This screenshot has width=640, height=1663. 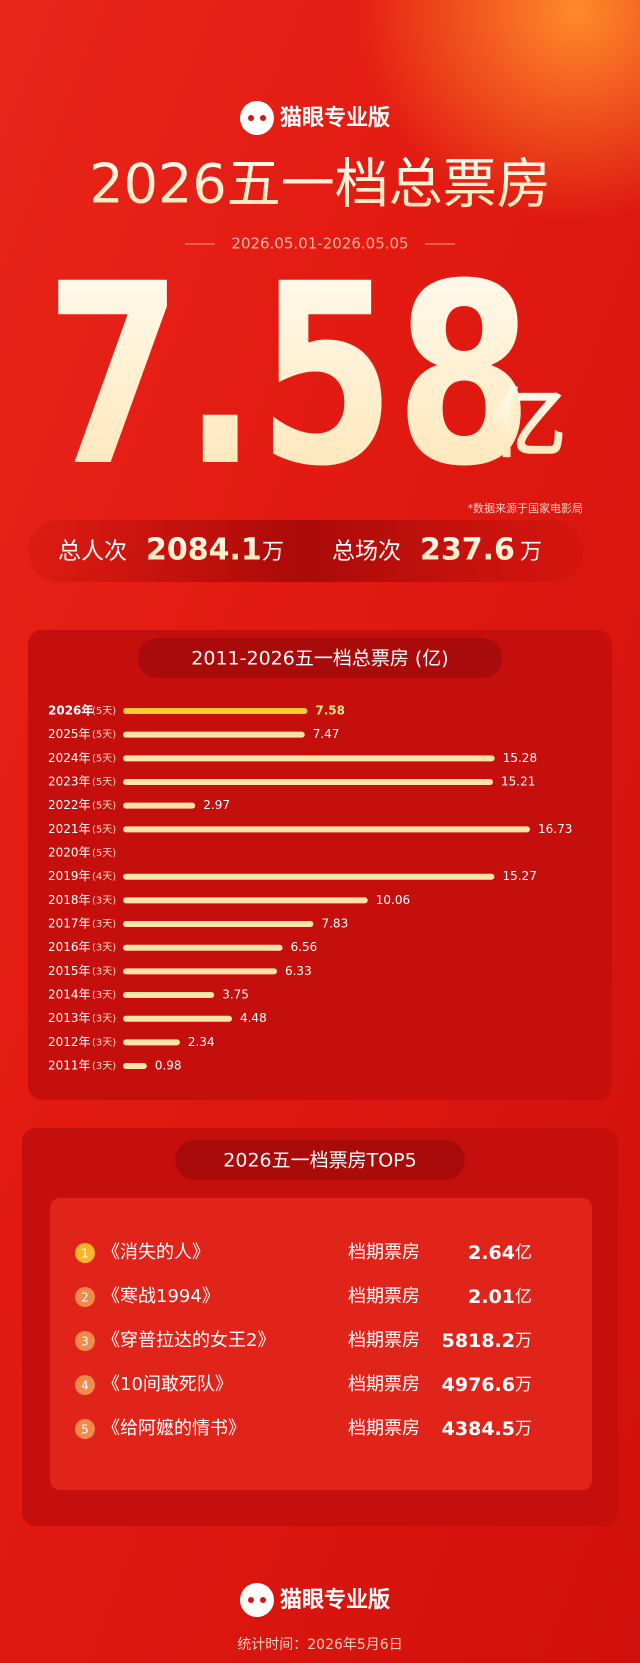 What do you see at coordinates (319, 1161) in the screenshot?
I see `top5-title: 2026五一档票房TOP5` at bounding box center [319, 1161].